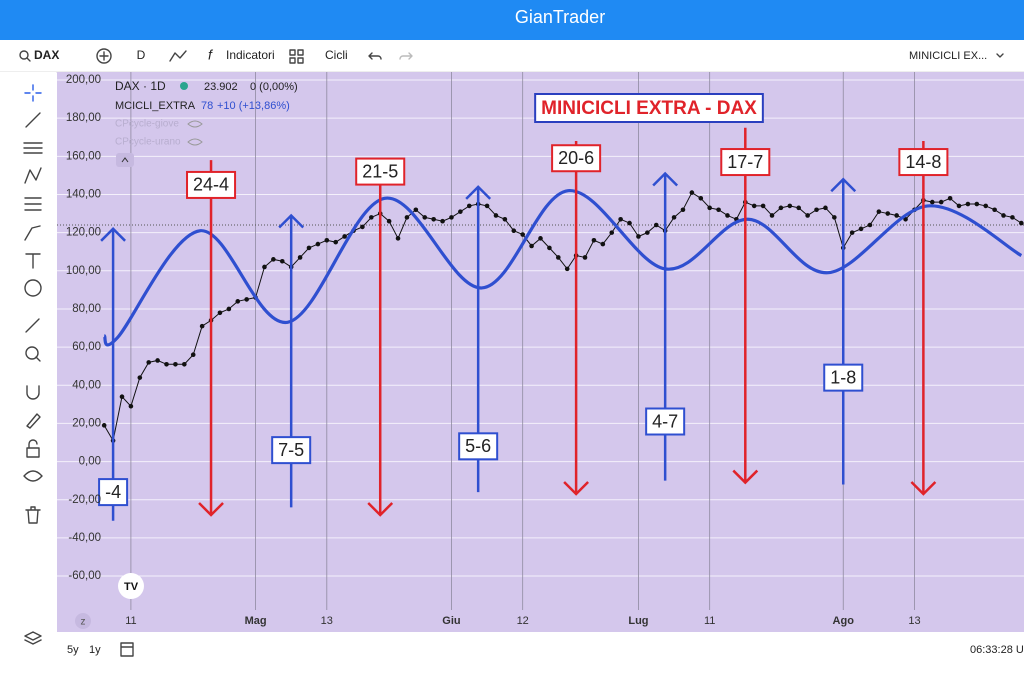  What do you see at coordinates (155, 106) in the screenshot?
I see `legend-indicator: MCICLI_EXTRA` at bounding box center [155, 106].